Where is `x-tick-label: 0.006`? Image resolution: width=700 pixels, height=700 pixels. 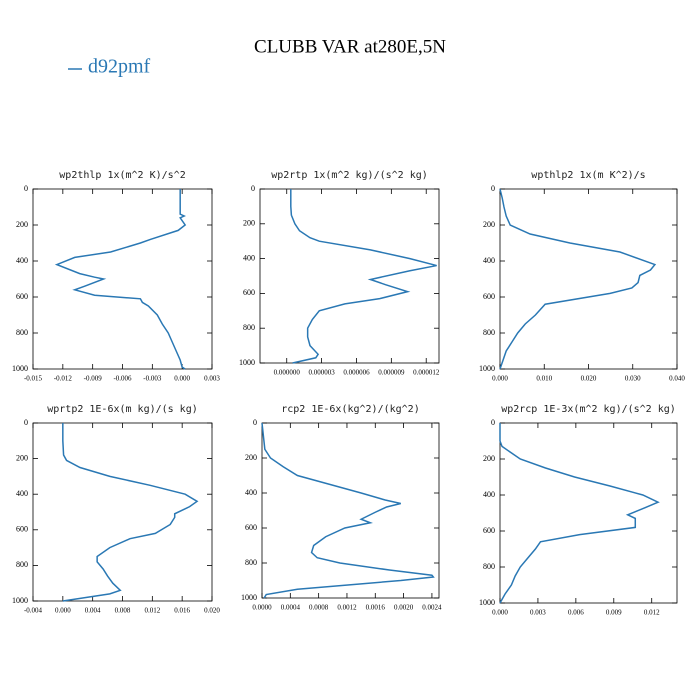 x-tick-label: 0.006 is located at coordinates (576, 613).